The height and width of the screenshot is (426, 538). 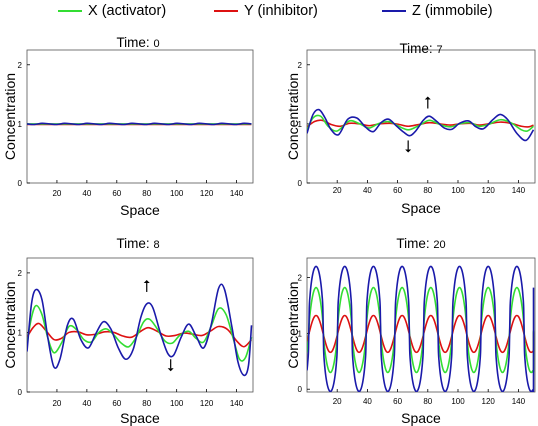 What do you see at coordinates (156, 44) in the screenshot?
I see `panel-title-value: 0` at bounding box center [156, 44].